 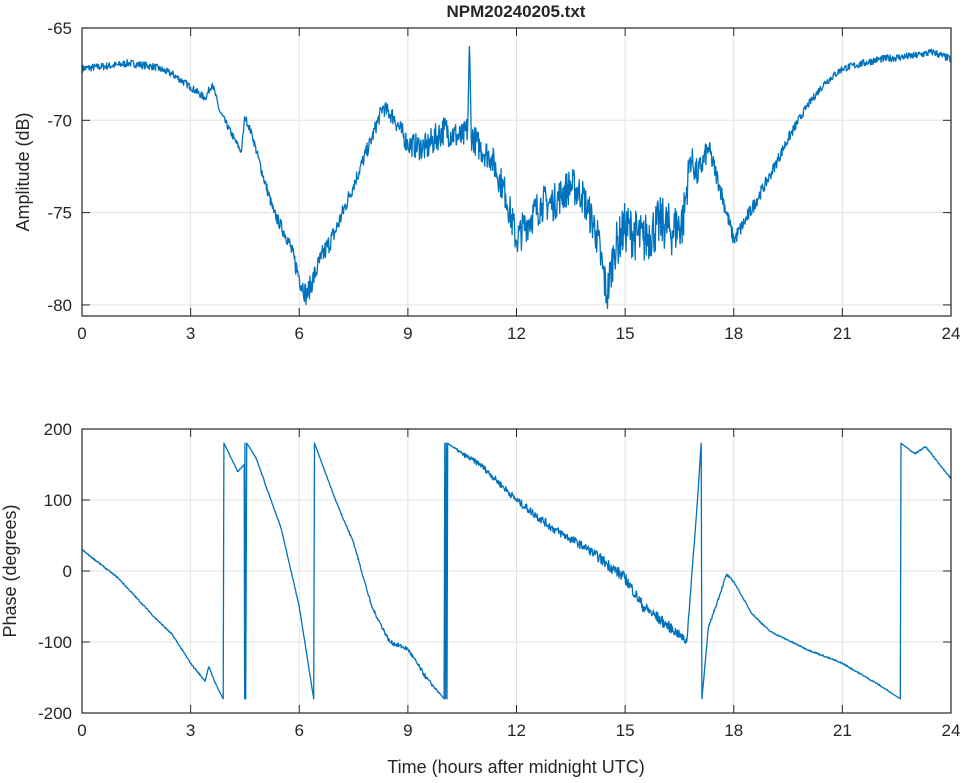 I want to click on y-tick-label: -200, so click(x=55, y=713).